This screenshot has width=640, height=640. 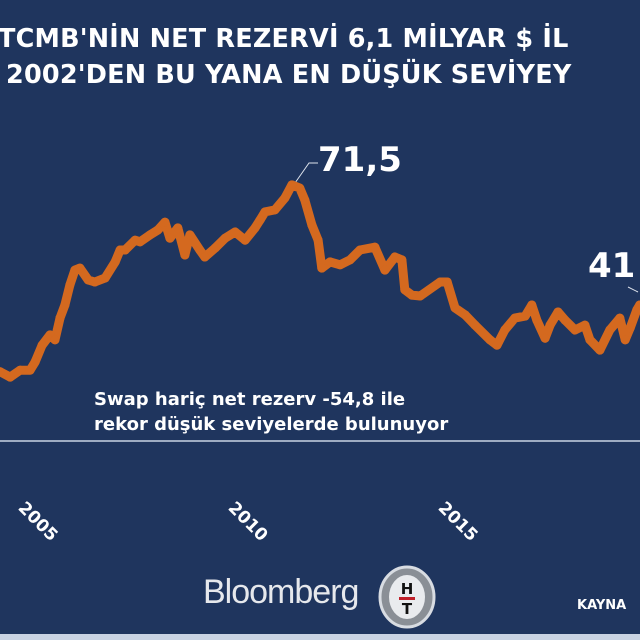 What do you see at coordinates (289, 75) in the screenshot?
I see `chart-title-line-2: 2002'DEN BU YANA EN DÜŞÜK SEVİYEY` at bounding box center [289, 75].